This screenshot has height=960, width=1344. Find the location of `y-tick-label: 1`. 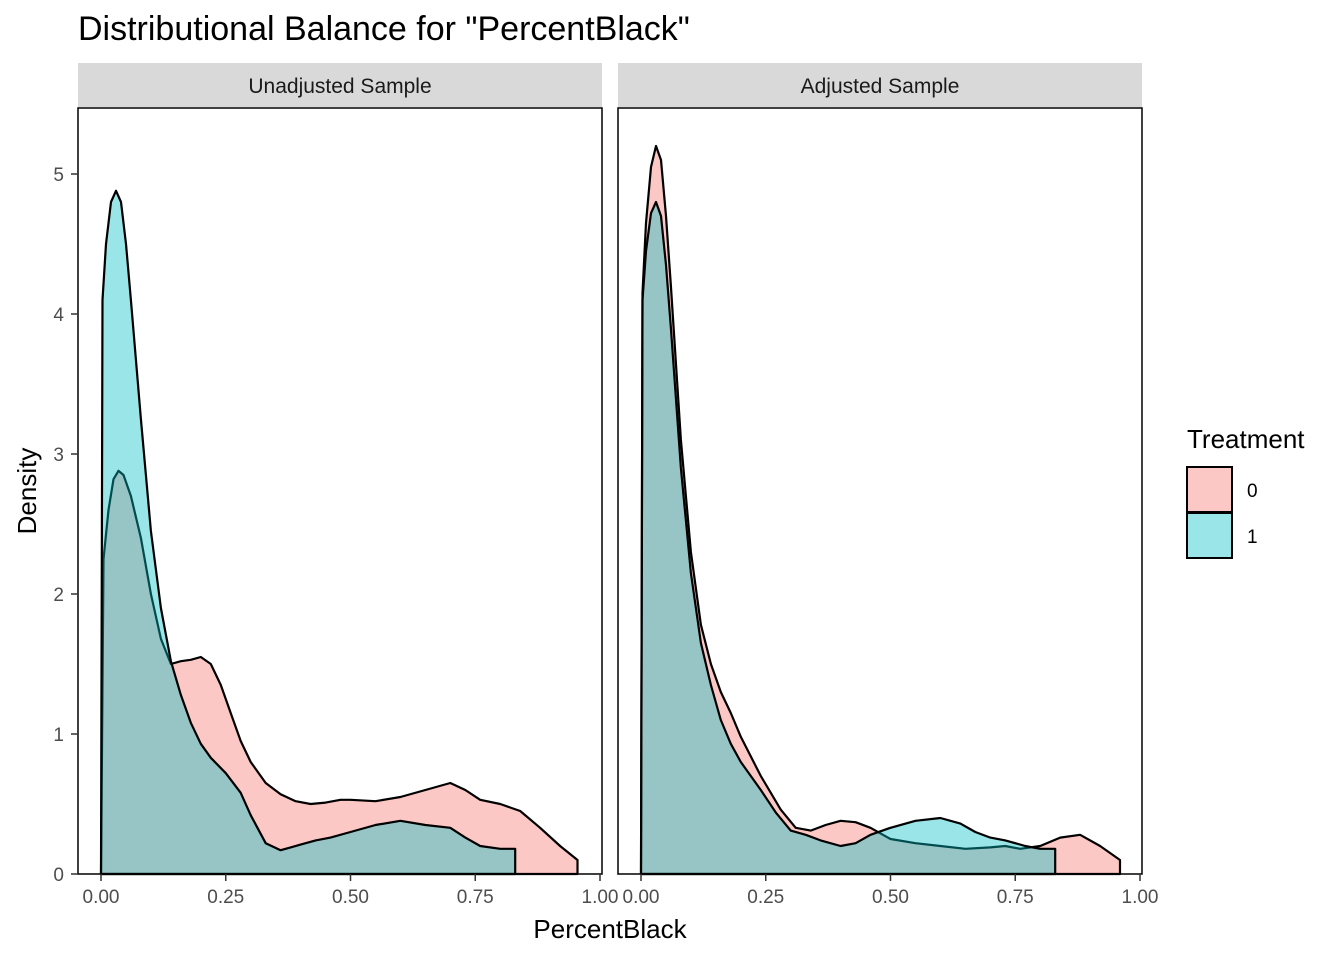

y-tick-label: 1 is located at coordinates (58, 735).